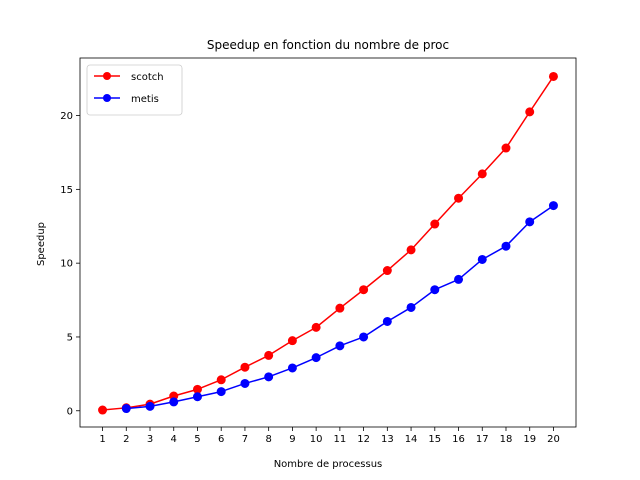 This screenshot has height=480, width=640. Describe the element at coordinates (66, 116) in the screenshot. I see `y-tick-label: 20` at that location.